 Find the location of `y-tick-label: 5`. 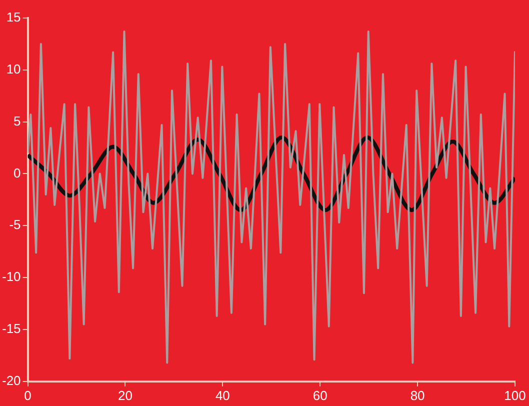

y-tick-label: 5 is located at coordinates (17, 120).